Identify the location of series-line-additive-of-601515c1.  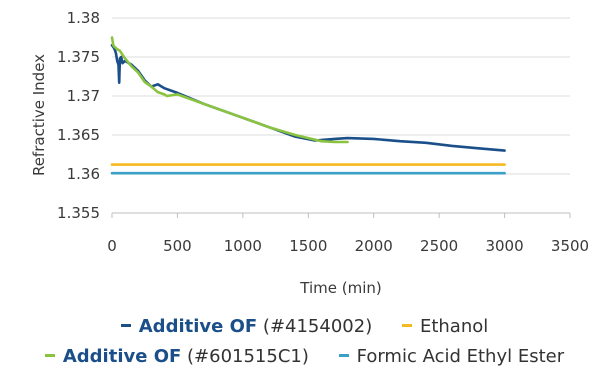
(229, 90).